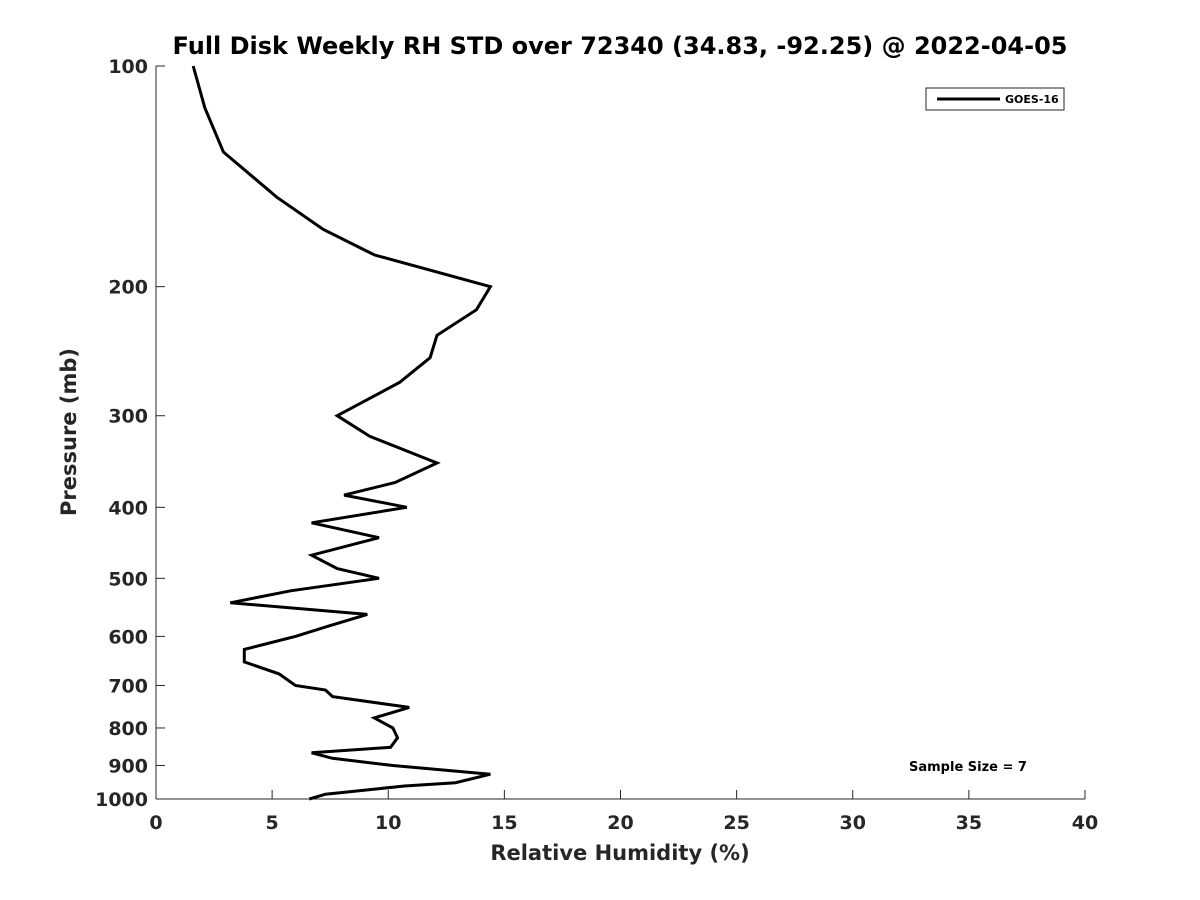 The height and width of the screenshot is (900, 1200). Describe the element at coordinates (1032, 99) in the screenshot. I see `legend-entry-label: GOES-16` at that location.